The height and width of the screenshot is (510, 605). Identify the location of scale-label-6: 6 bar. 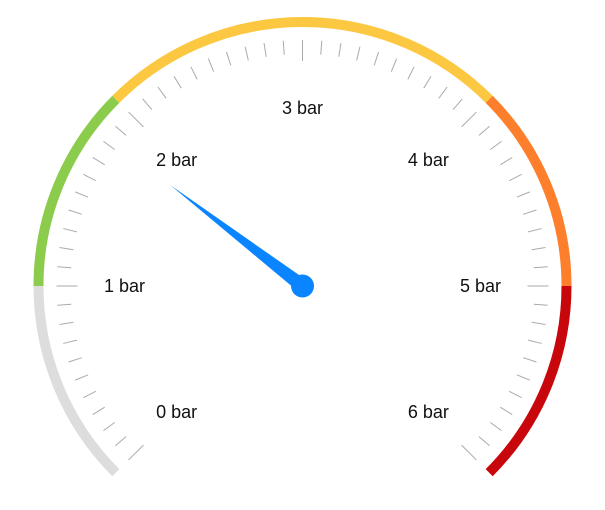
(428, 412).